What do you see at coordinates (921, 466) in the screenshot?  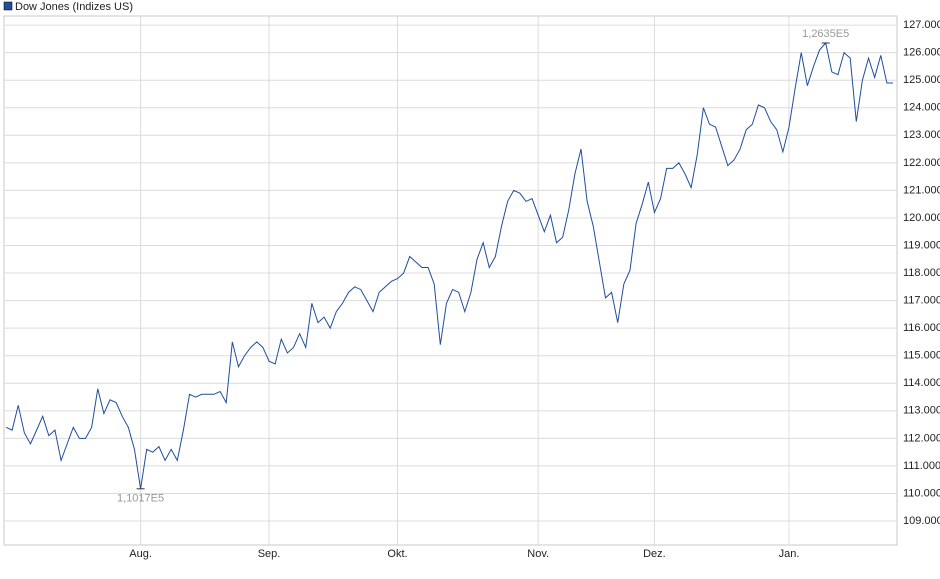 I see `y-tick-label: 111.000` at bounding box center [921, 466].